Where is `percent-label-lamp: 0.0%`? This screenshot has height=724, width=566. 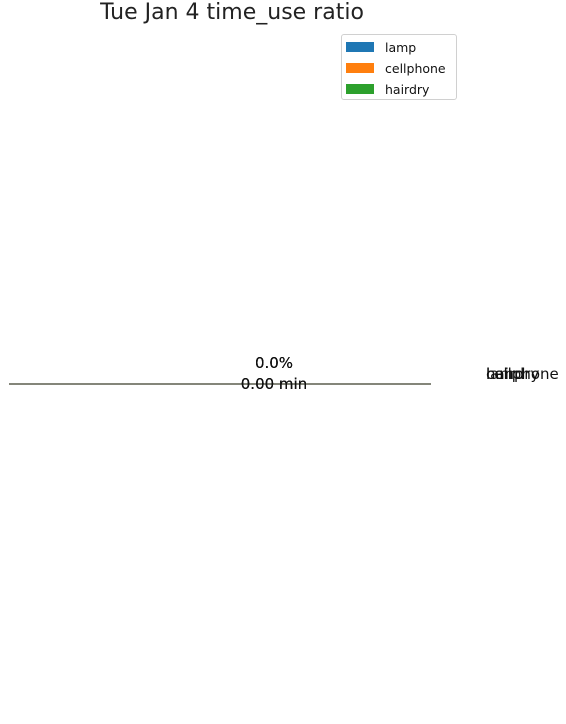 percent-label-lamp: 0.0% is located at coordinates (274, 363).